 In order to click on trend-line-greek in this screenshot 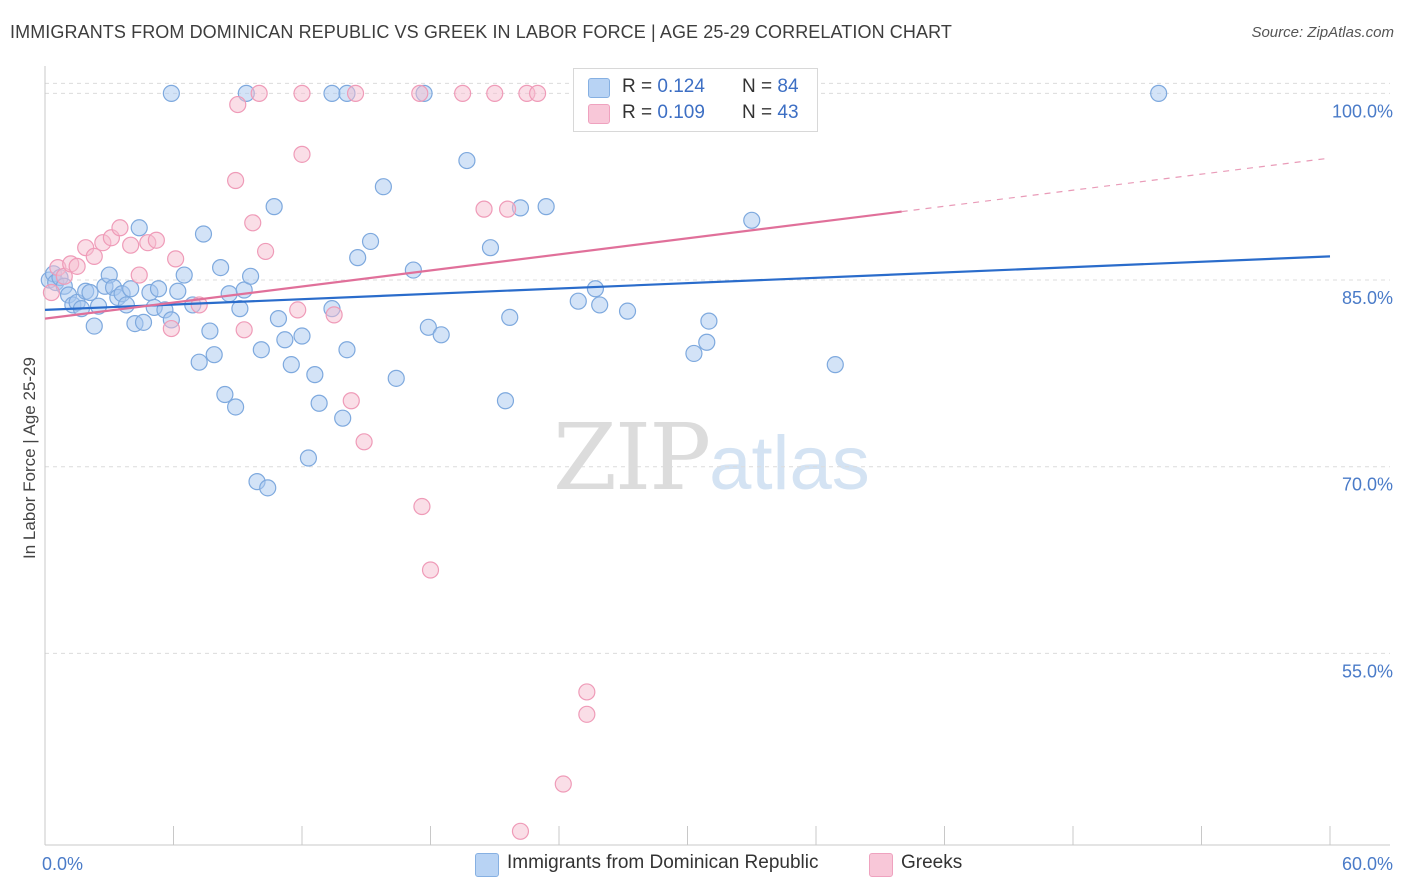, I will do `click(473, 265)`.